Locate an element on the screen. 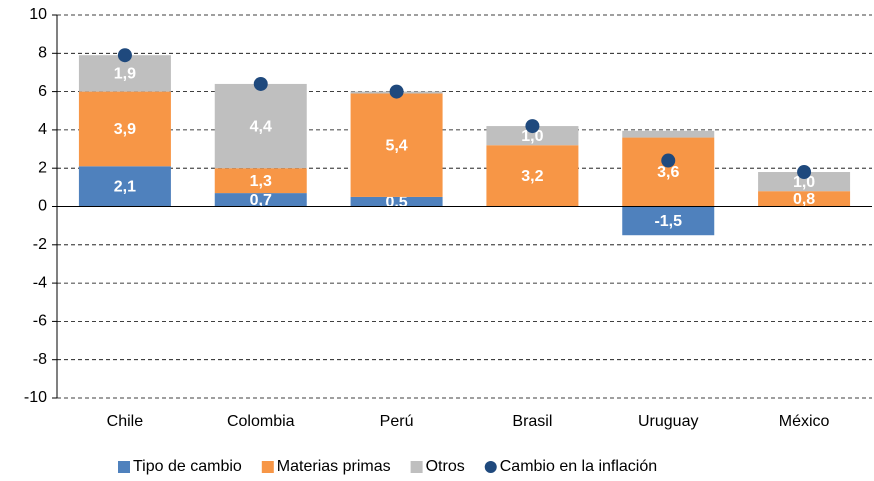  y-tick-label: 4 is located at coordinates (42, 129).